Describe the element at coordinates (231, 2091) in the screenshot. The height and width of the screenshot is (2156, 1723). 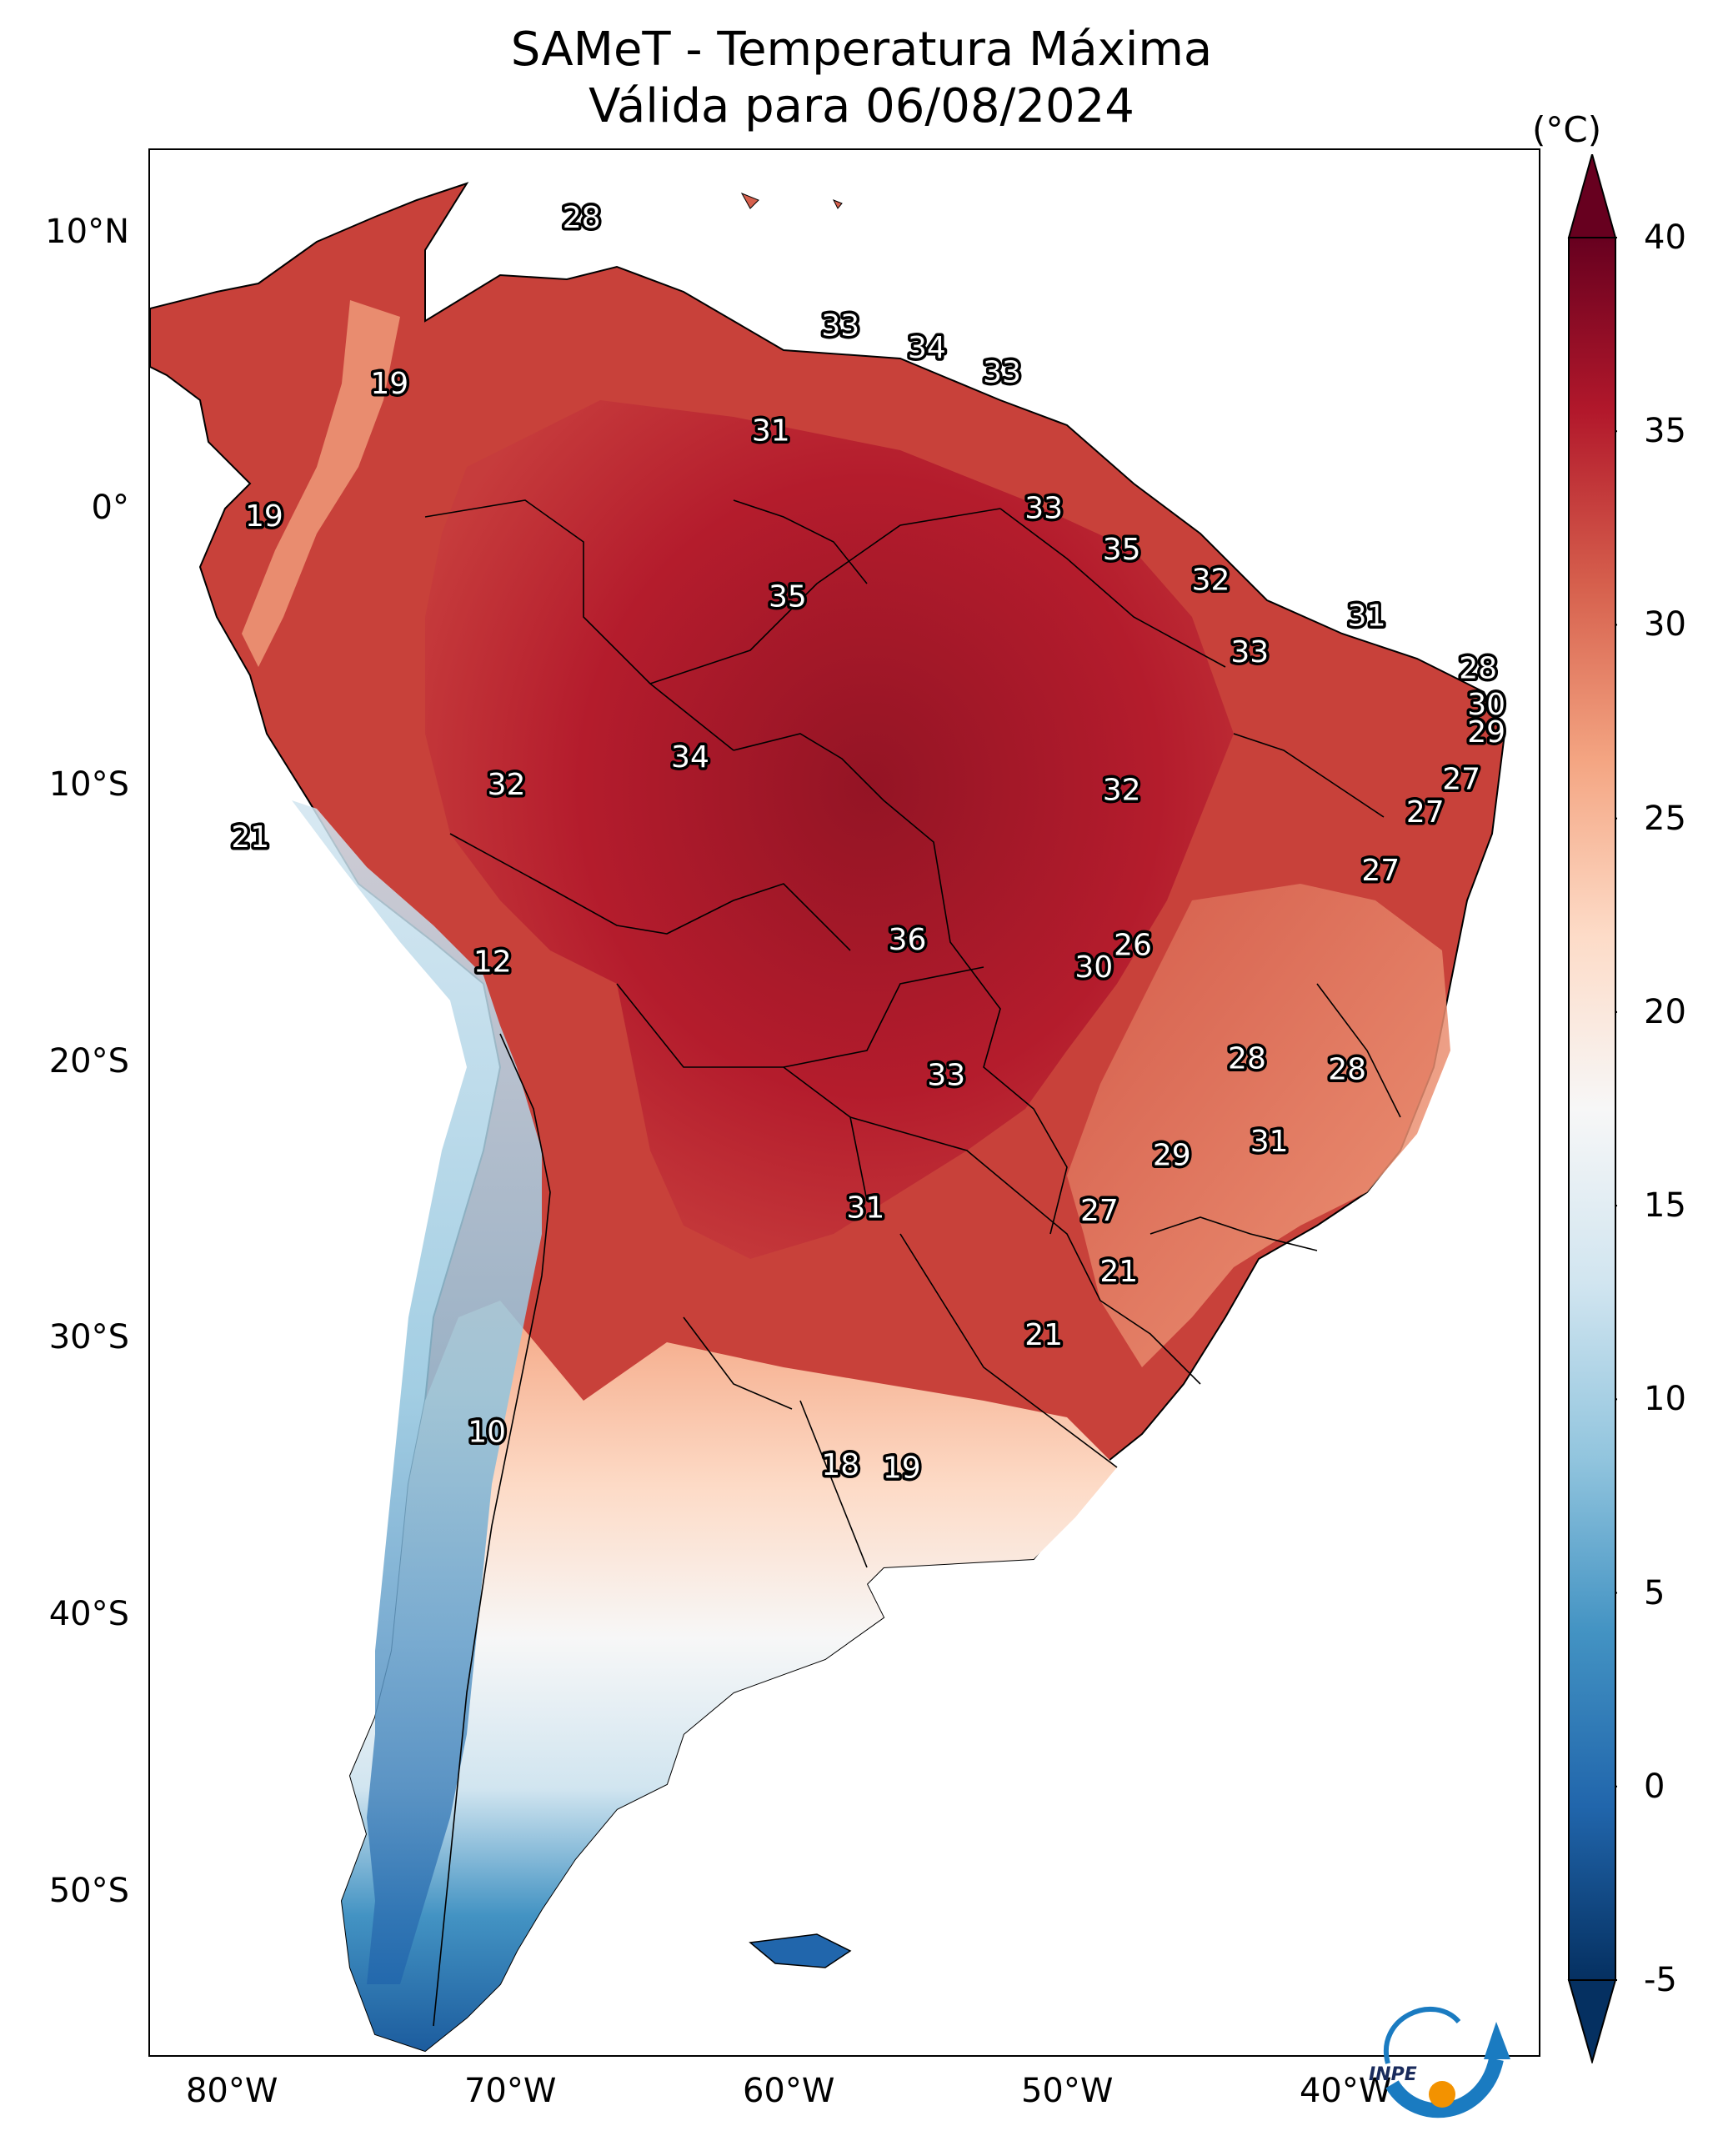
I see `longitude-label: 80°W` at that location.